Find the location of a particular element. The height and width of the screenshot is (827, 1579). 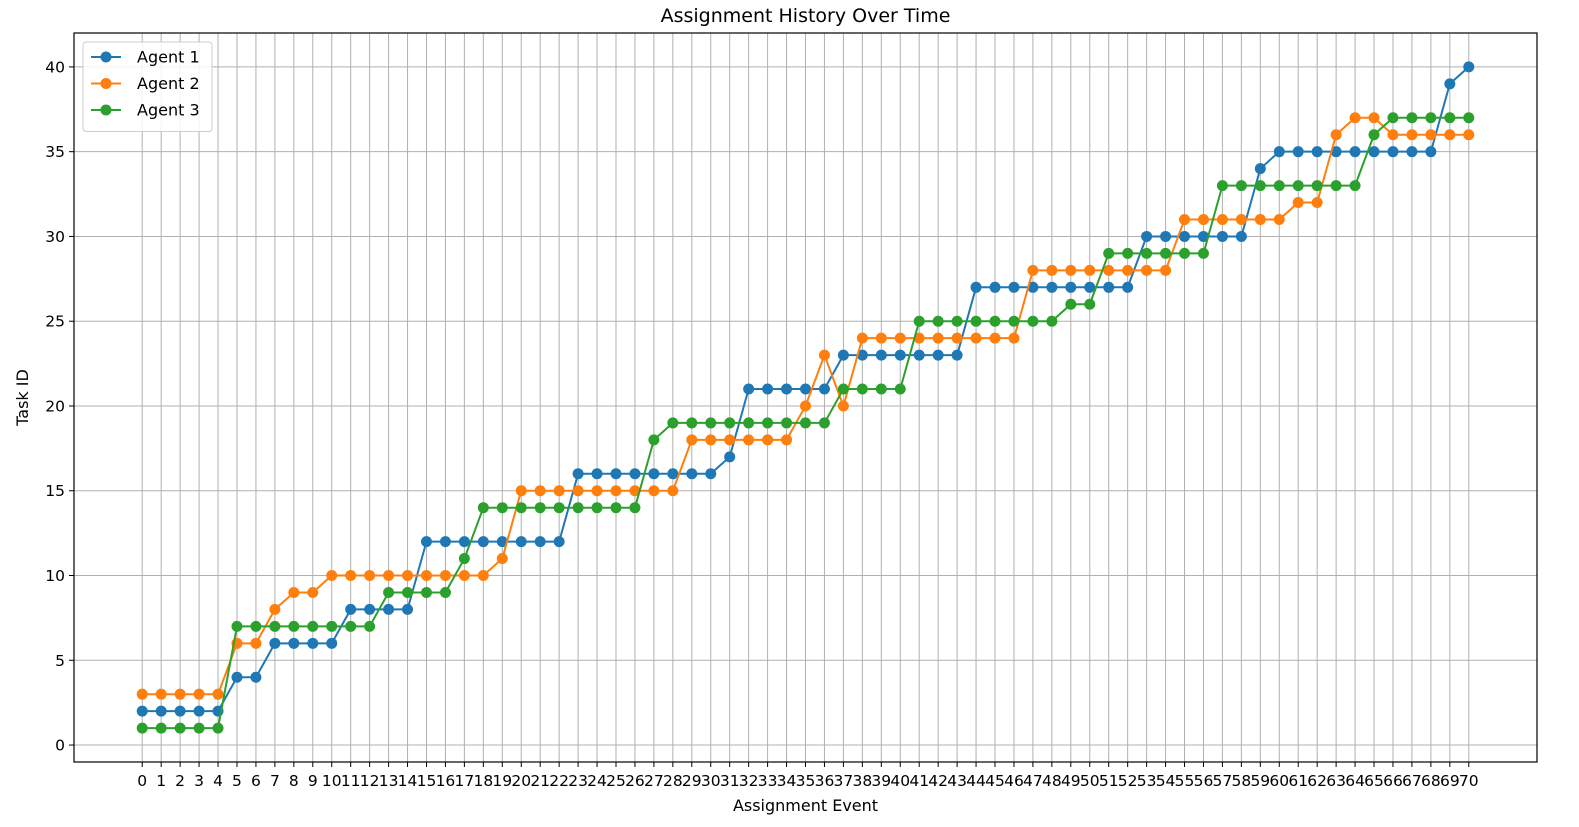

x-tick-label: 18 is located at coordinates (483, 781).